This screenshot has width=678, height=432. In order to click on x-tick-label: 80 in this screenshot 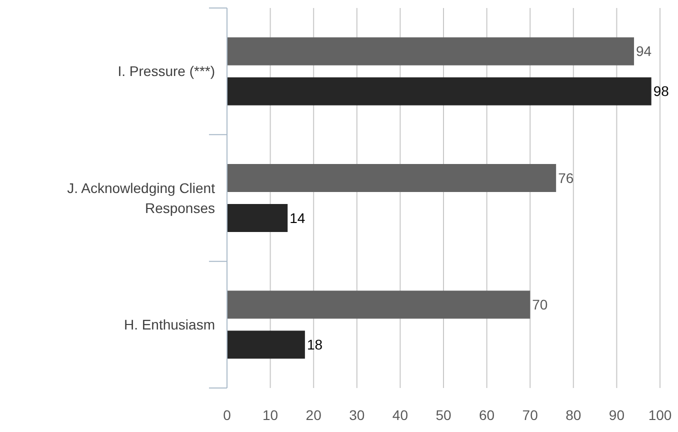, I will do `click(574, 415)`.